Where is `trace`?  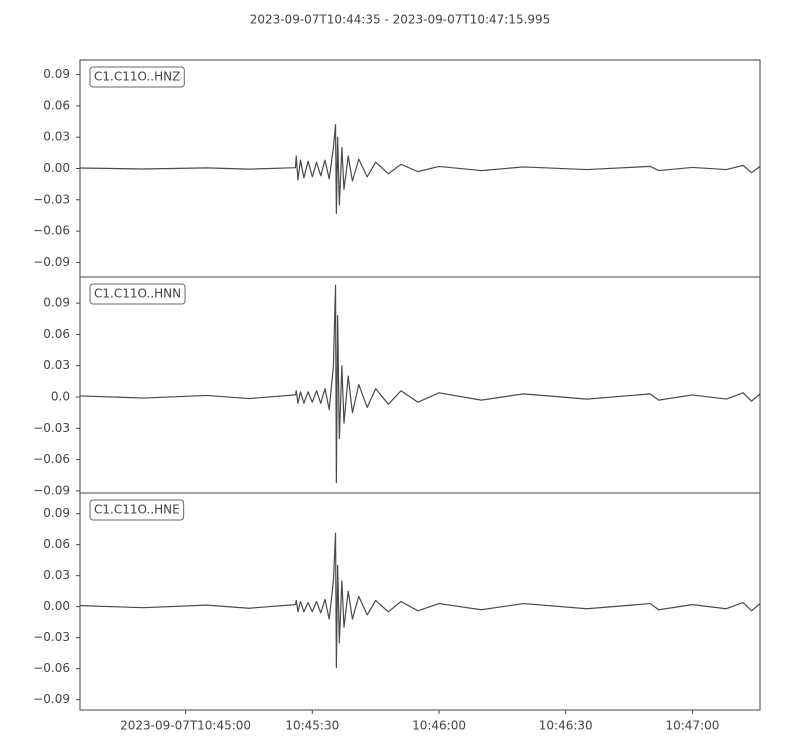
trace is located at coordinates (420, 169).